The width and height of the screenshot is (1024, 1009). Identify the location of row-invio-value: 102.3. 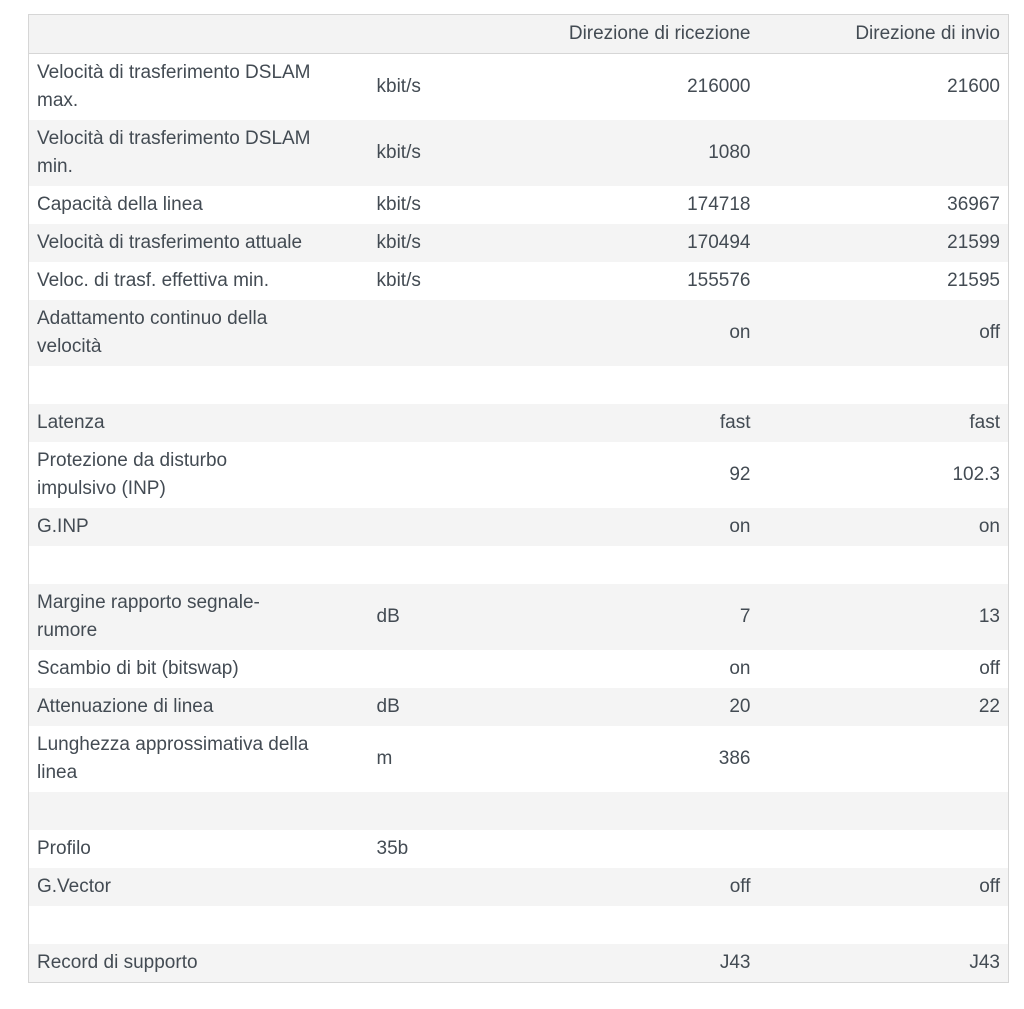
(976, 474).